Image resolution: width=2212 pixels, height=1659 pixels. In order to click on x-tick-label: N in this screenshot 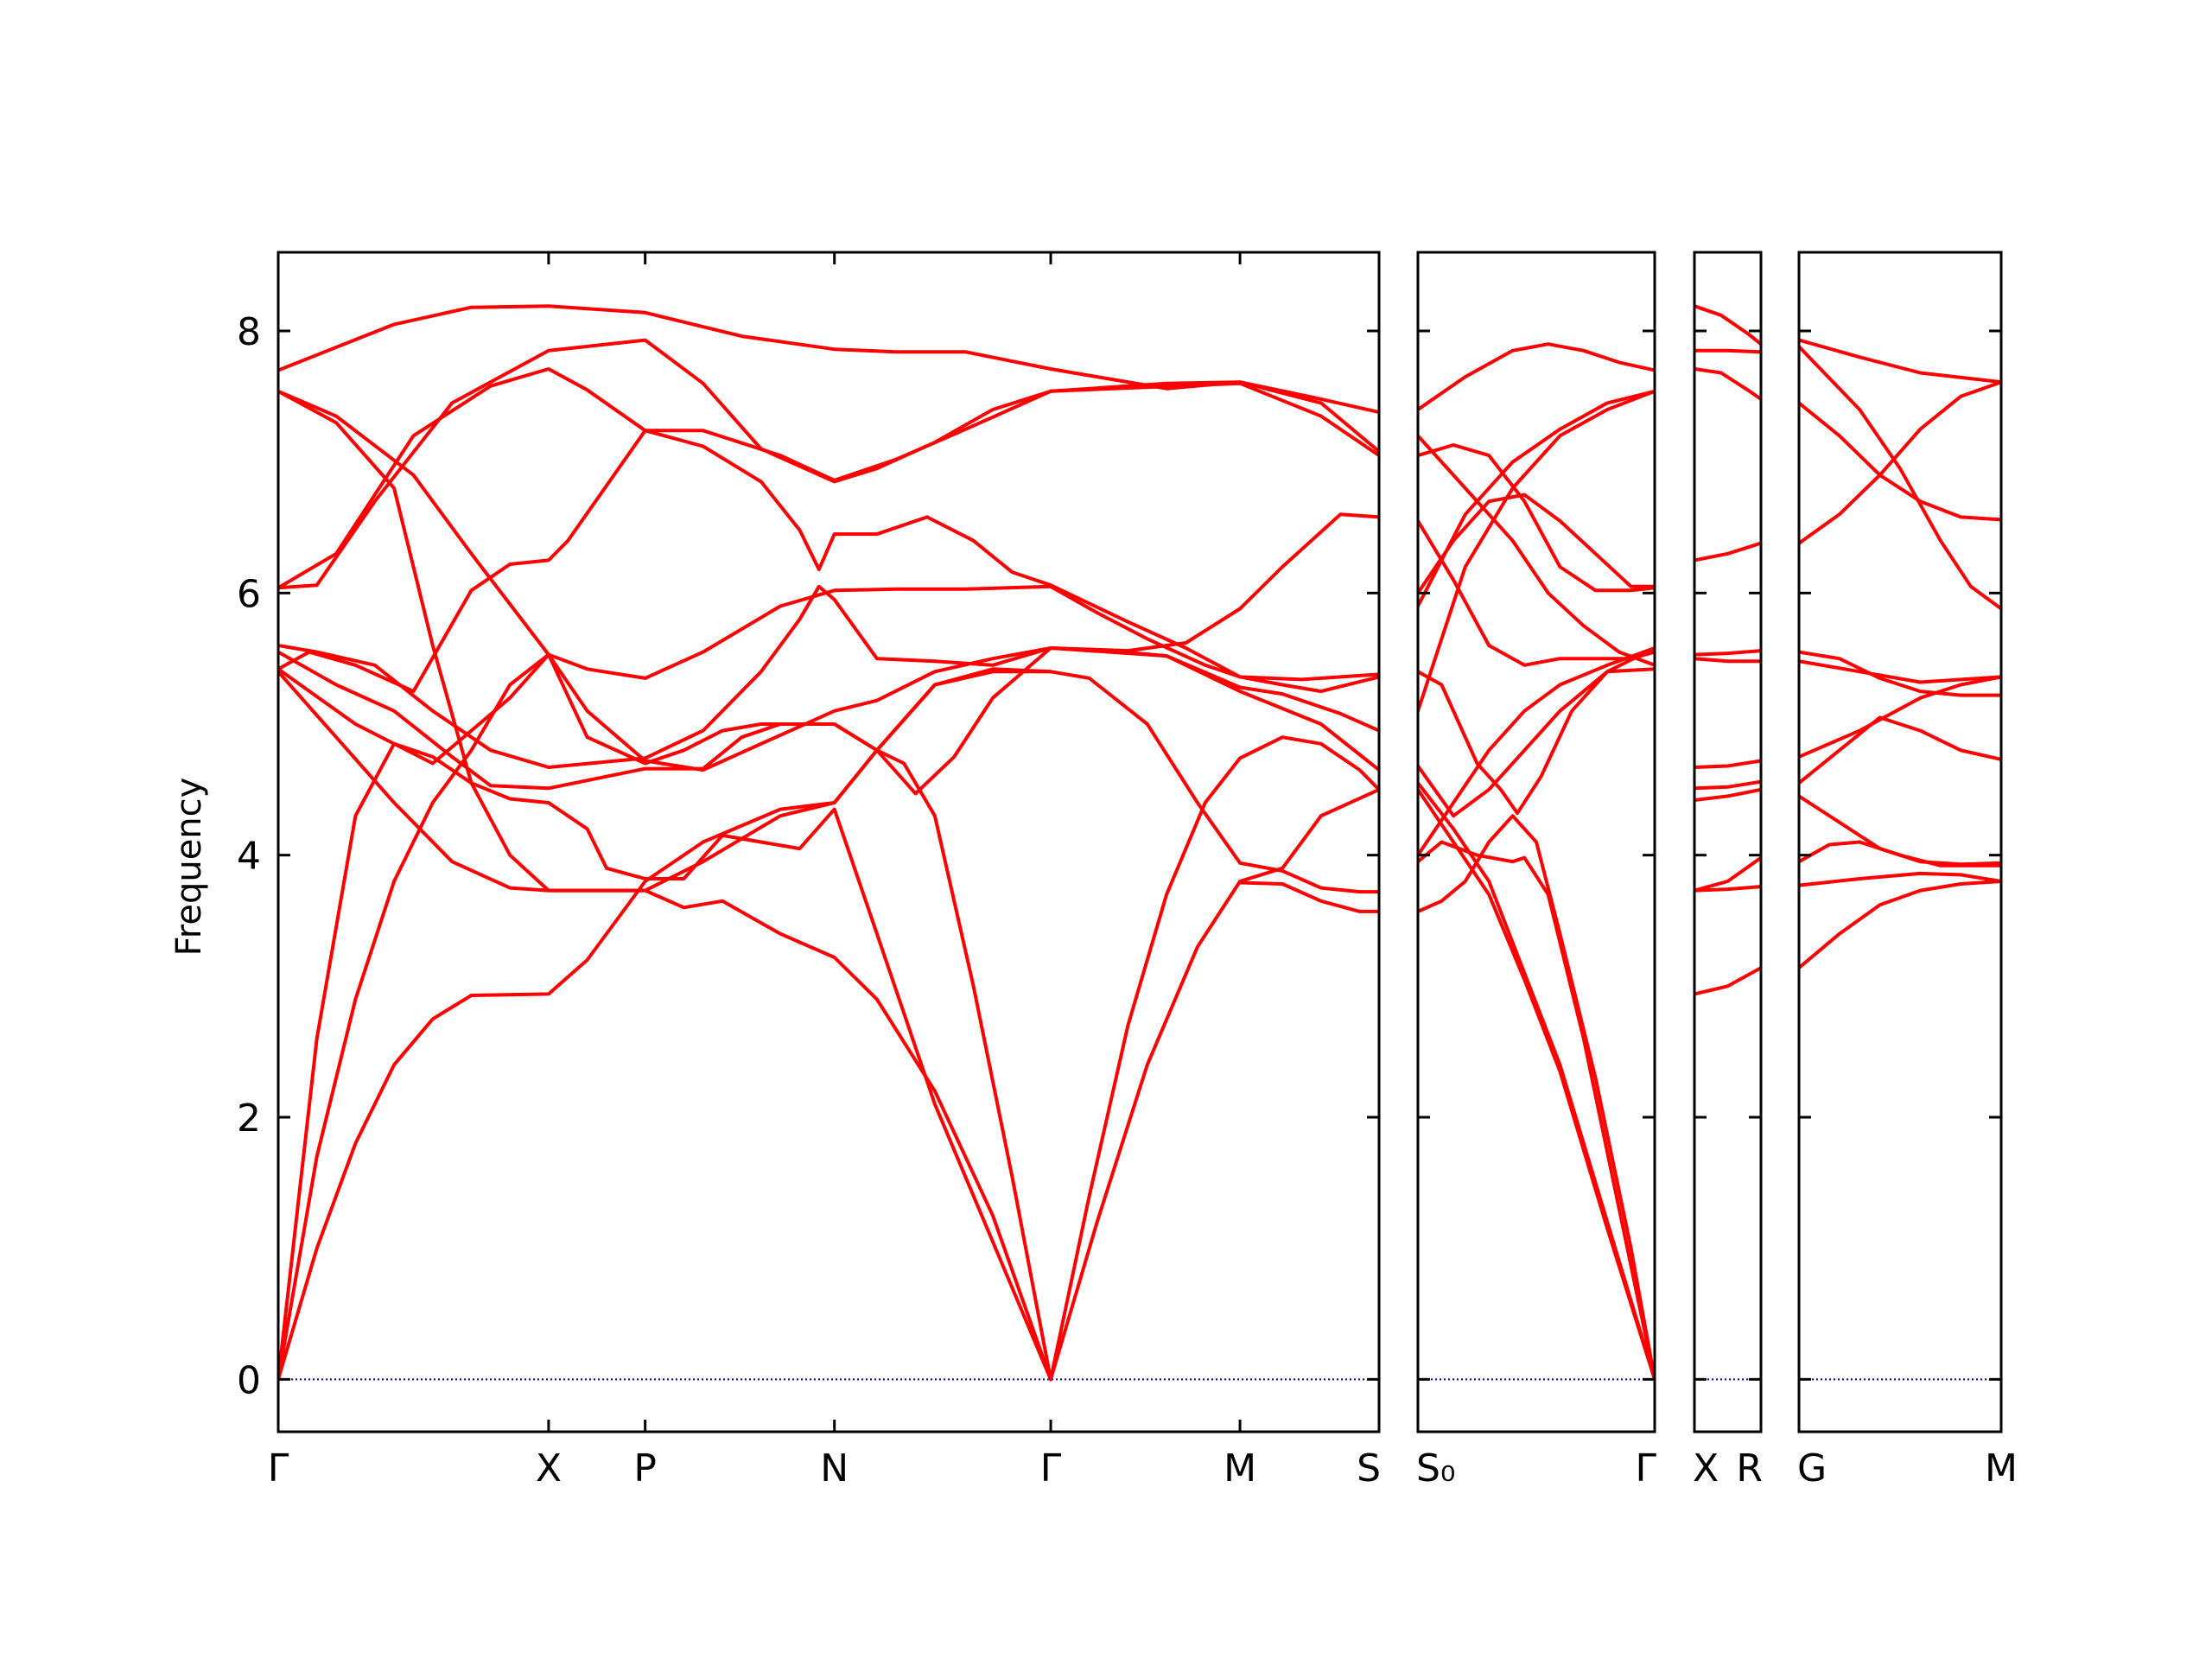, I will do `click(834, 1468)`.